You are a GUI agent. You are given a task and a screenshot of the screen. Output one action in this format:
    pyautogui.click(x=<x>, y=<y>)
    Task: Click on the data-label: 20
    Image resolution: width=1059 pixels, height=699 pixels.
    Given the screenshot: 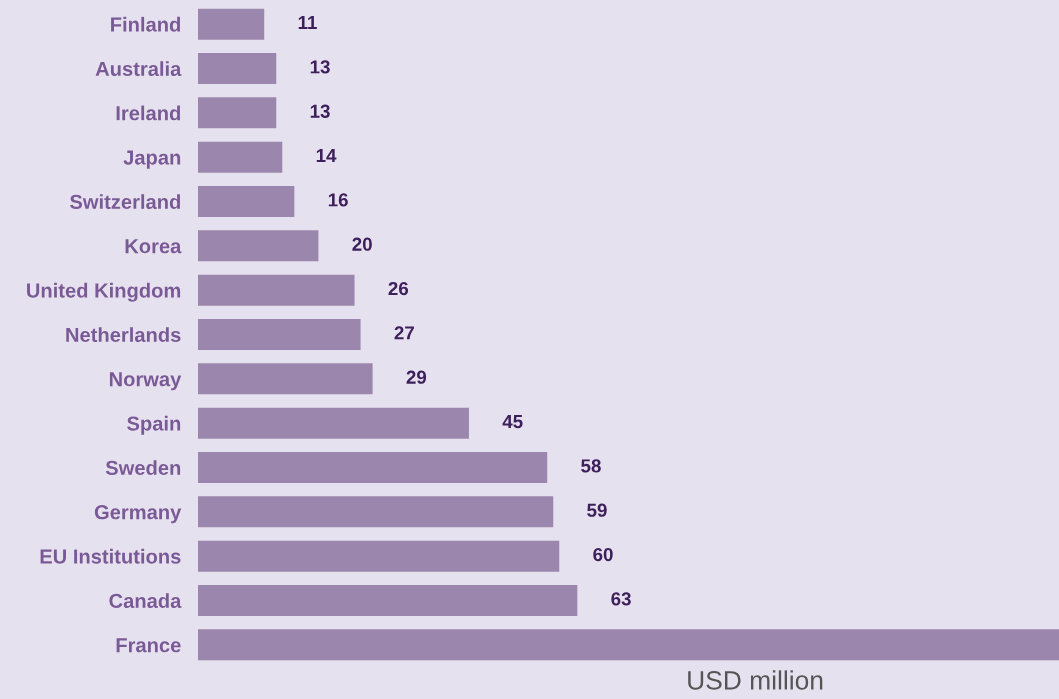 What is the action you would take?
    pyautogui.click(x=362, y=244)
    